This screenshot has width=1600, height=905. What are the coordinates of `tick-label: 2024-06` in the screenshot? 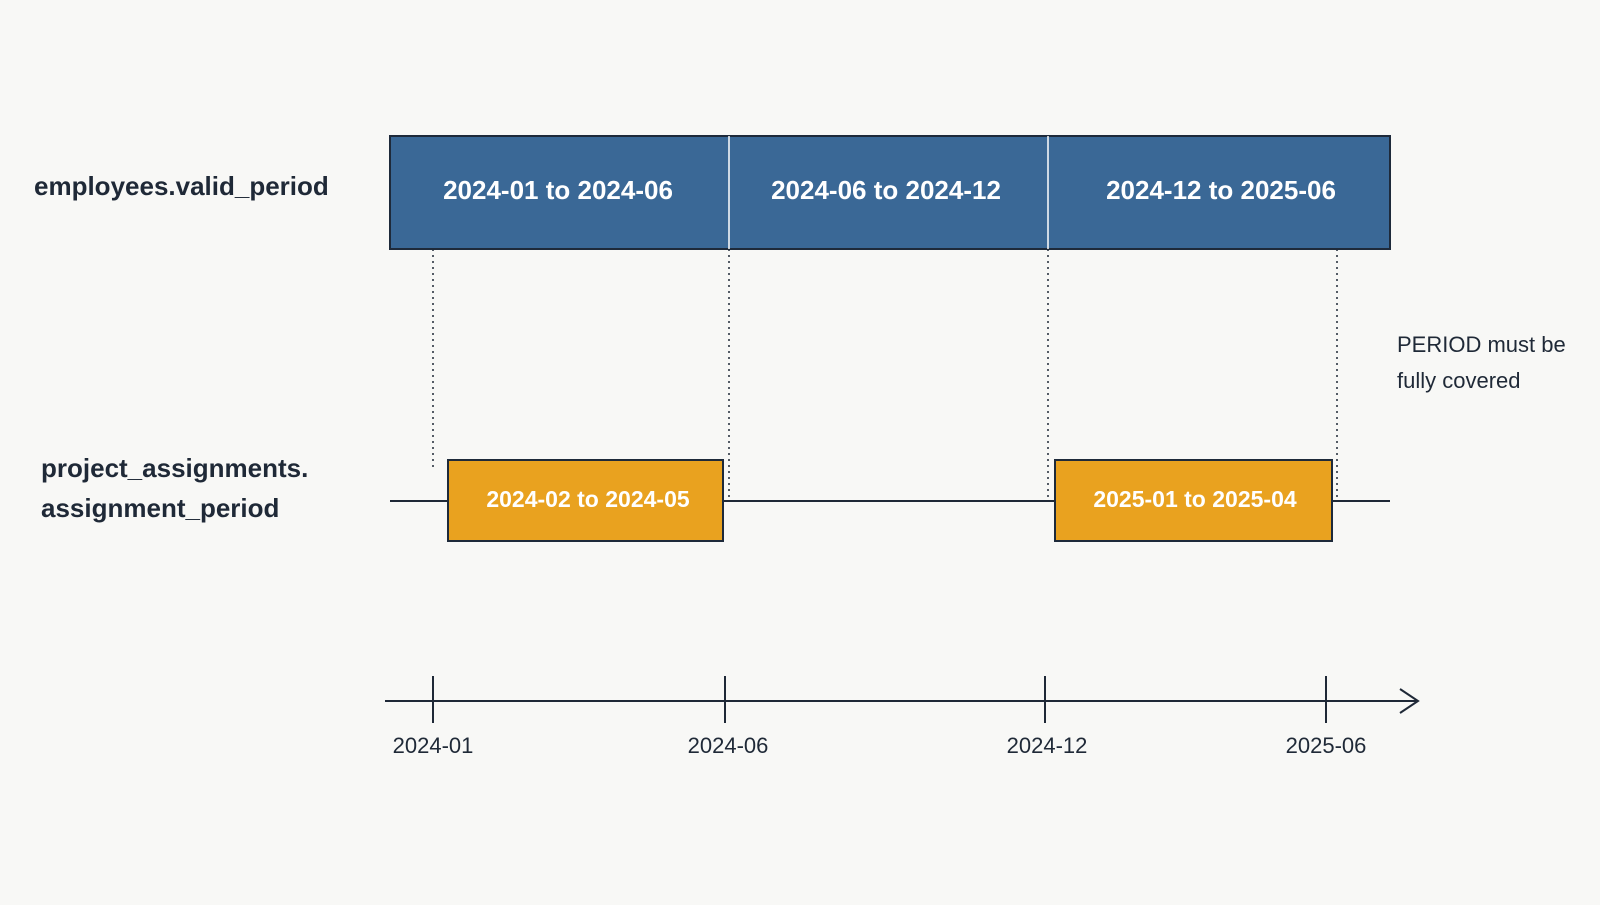 It's located at (728, 745).